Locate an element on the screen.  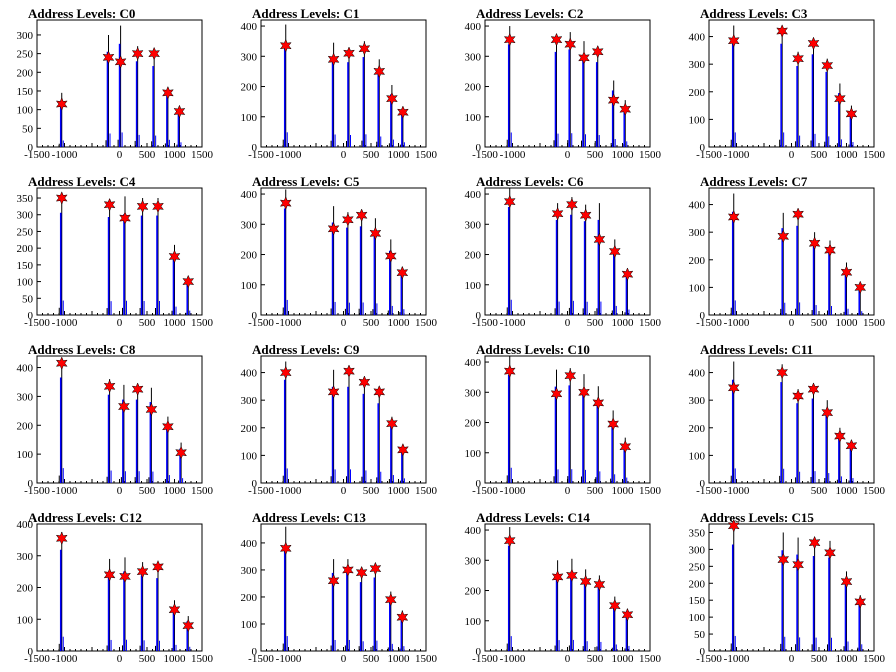
chart-title: Address Levels: C10 is located at coordinates (533, 349).